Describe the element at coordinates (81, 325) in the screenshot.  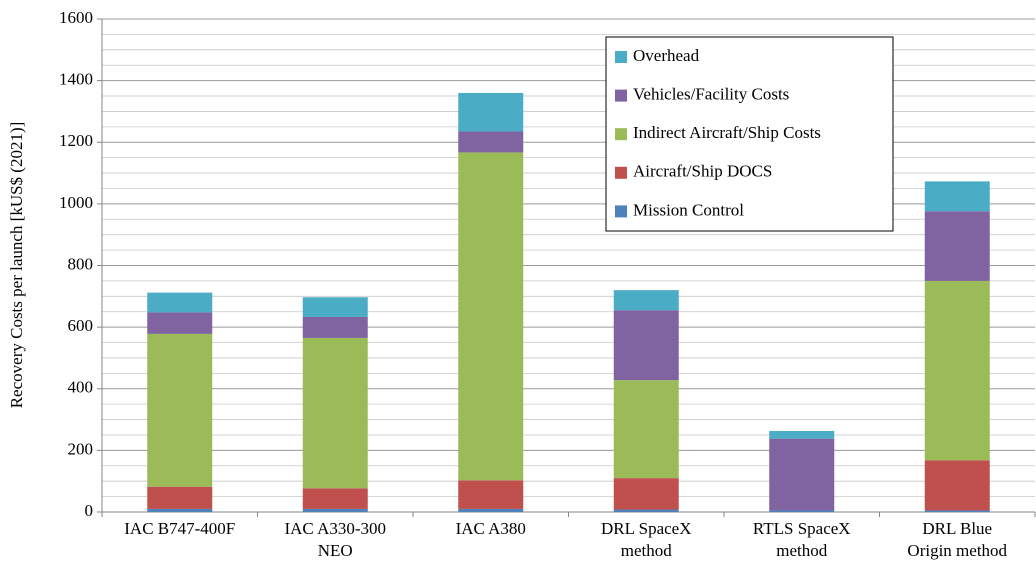
I see `y-tick-label: 600` at that location.